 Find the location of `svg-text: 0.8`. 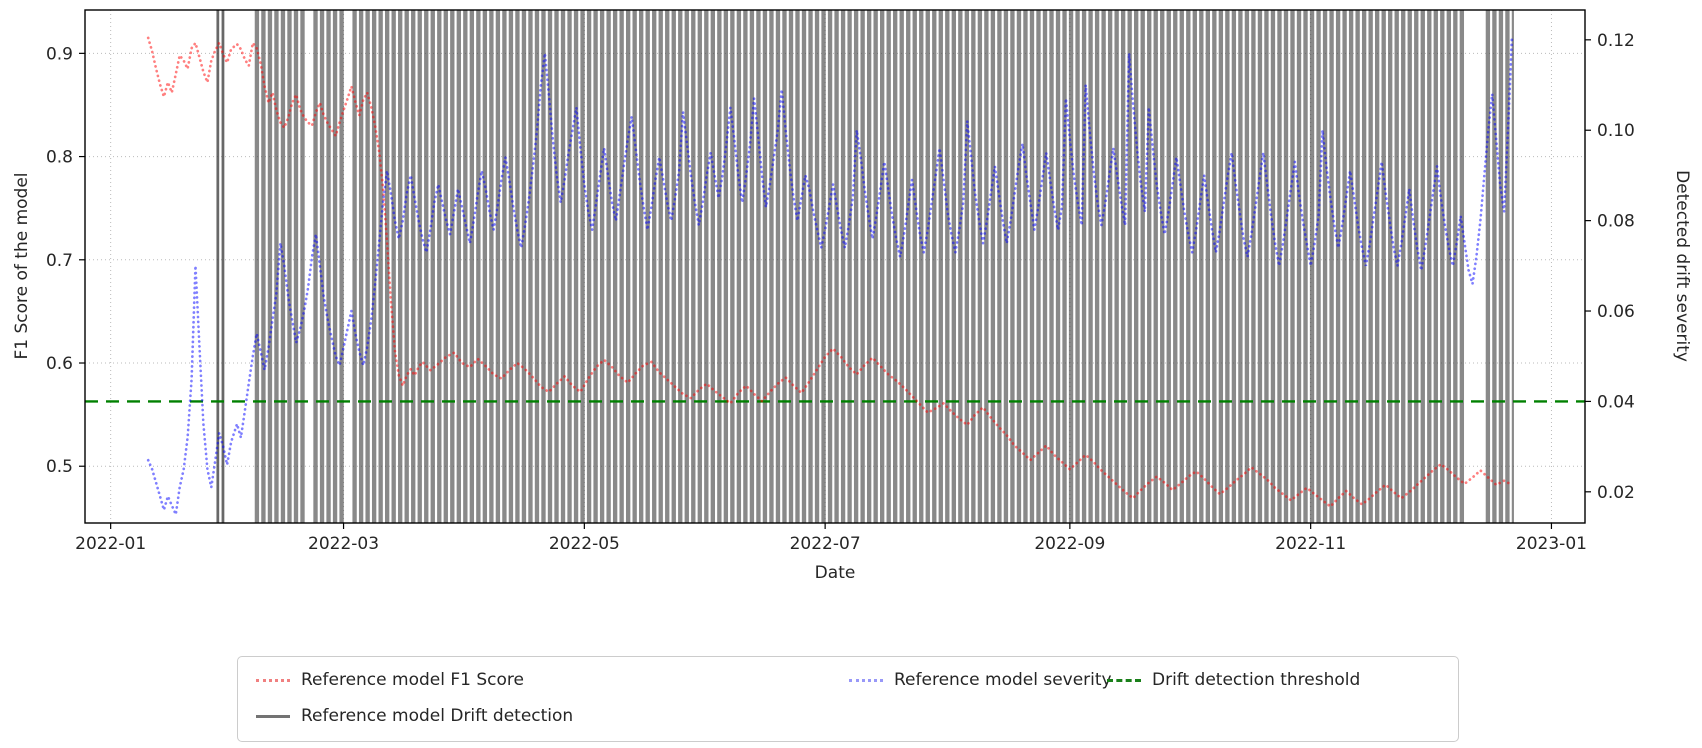

svg-text: 0.8 is located at coordinates (59, 158).